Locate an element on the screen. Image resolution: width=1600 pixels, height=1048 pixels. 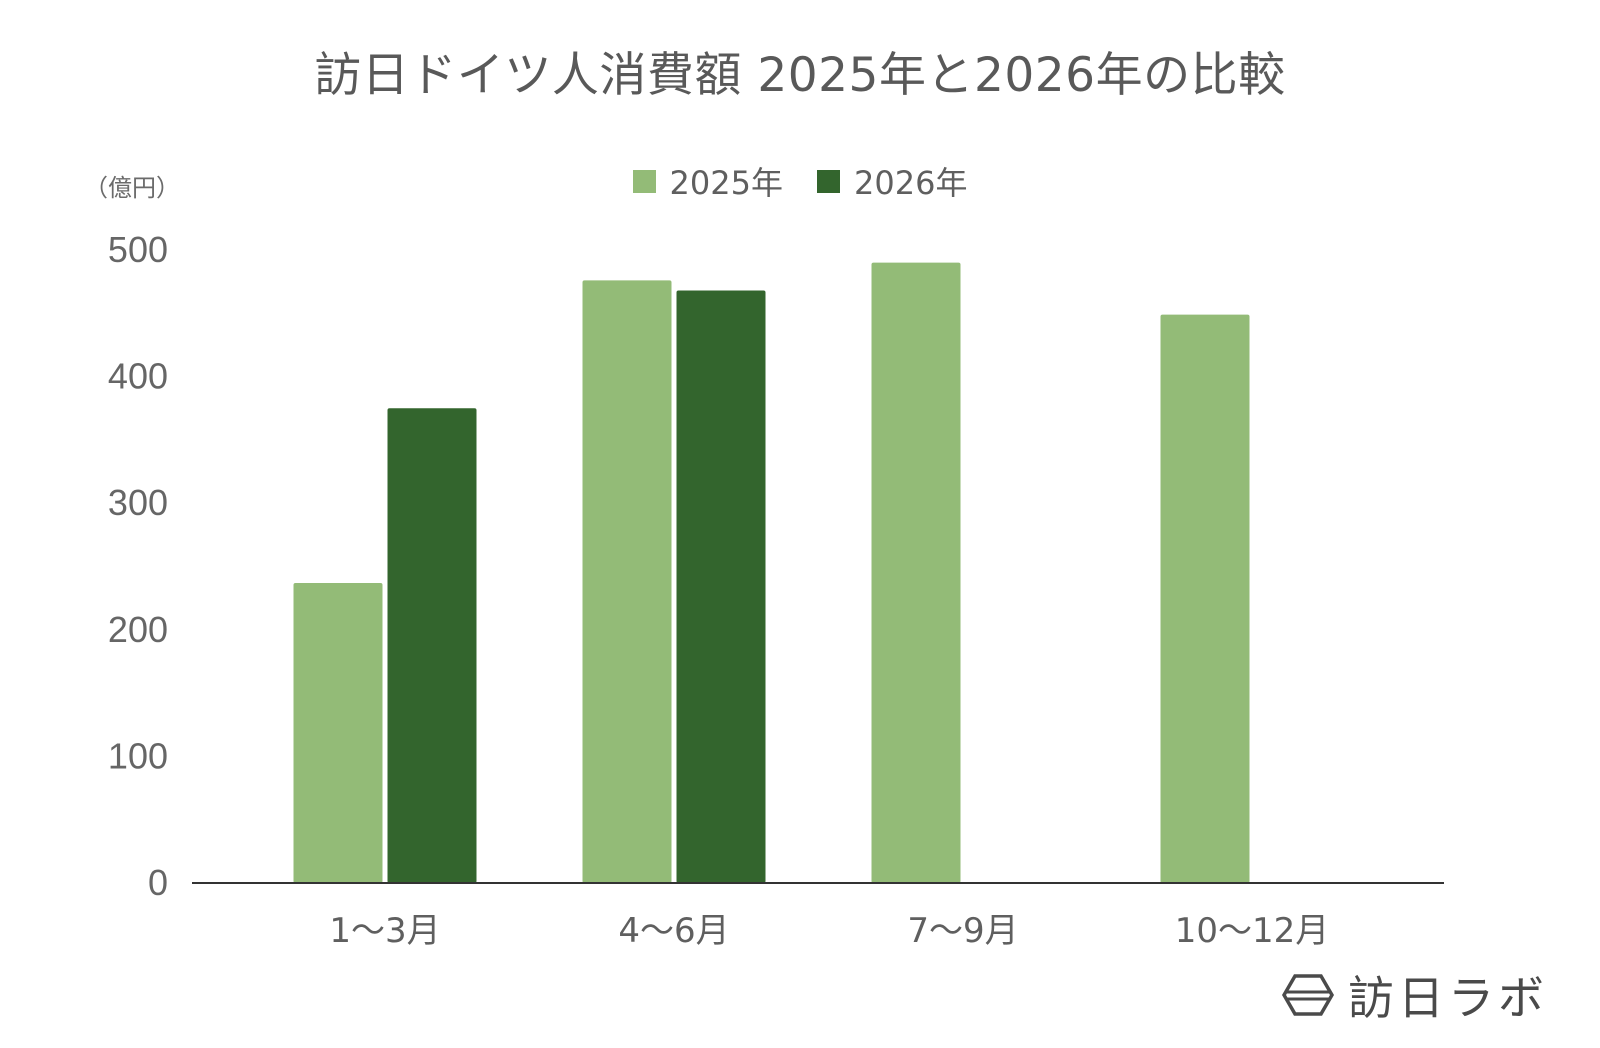
y-axis-unit-label: （億円） is located at coordinates (132, 188).